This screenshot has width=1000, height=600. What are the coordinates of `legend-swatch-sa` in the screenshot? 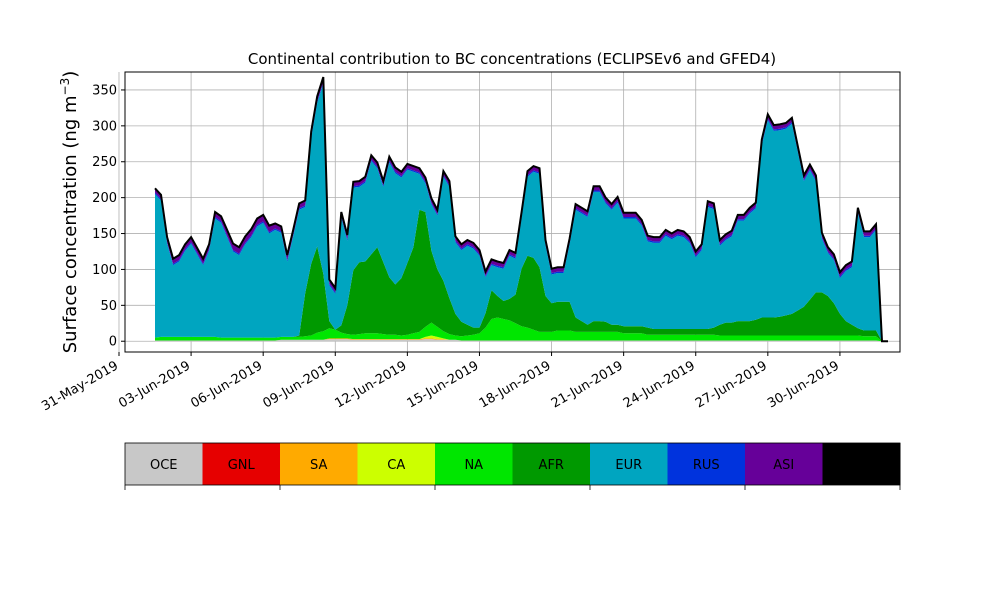 It's located at (319, 464).